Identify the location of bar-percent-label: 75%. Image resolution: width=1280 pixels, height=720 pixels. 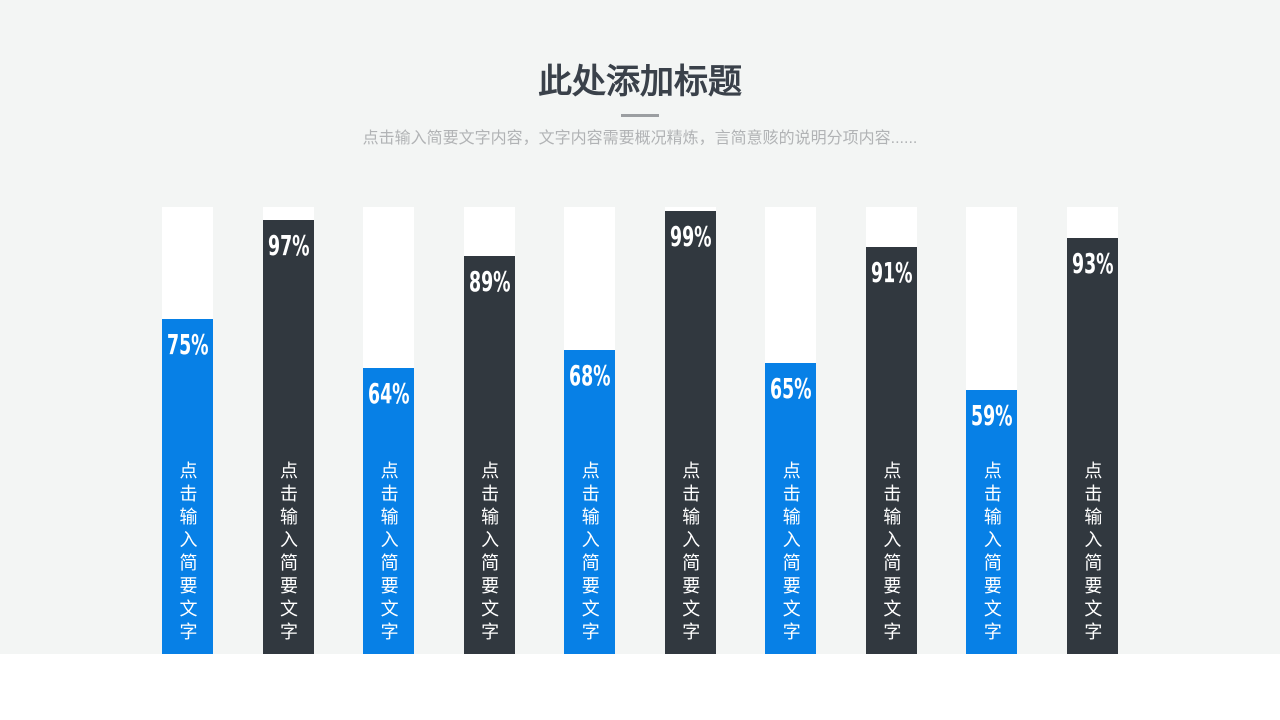
(188, 344).